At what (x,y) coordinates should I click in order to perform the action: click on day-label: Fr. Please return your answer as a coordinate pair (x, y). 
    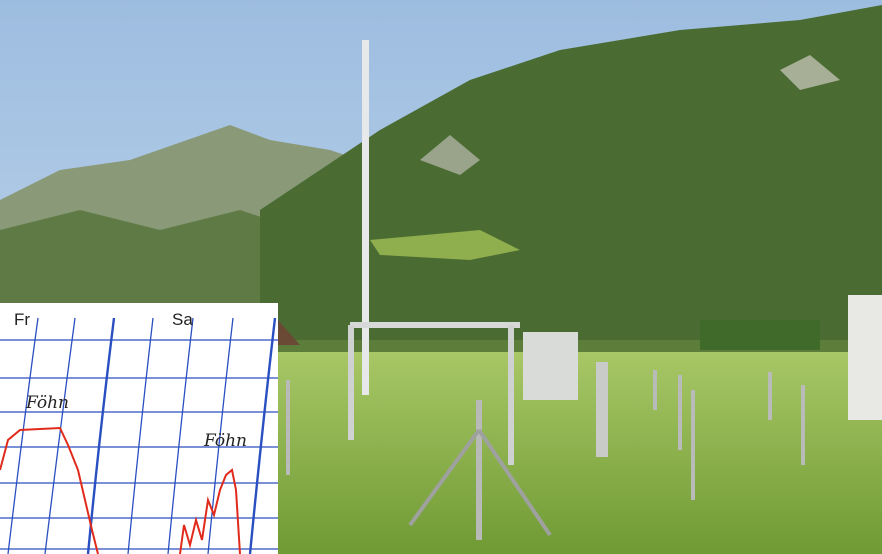
    Looking at the image, I should click on (22, 319).